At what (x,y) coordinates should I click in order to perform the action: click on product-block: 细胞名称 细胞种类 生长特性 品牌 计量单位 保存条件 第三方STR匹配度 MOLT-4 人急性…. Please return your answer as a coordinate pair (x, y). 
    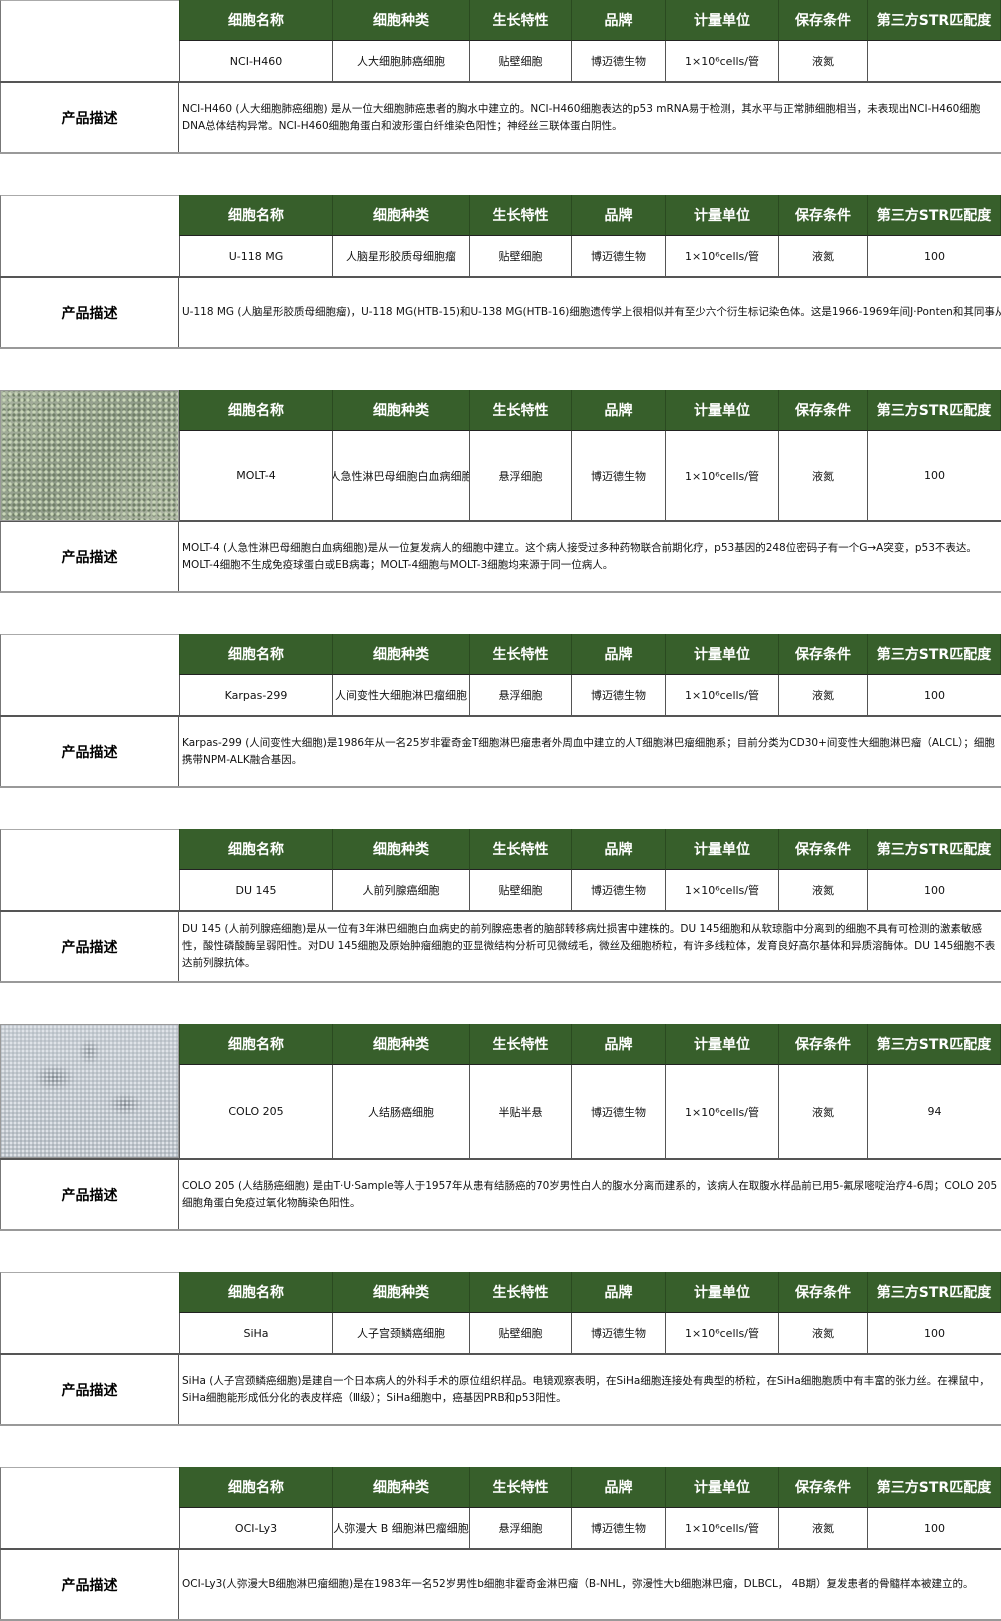
    Looking at the image, I should click on (500, 491).